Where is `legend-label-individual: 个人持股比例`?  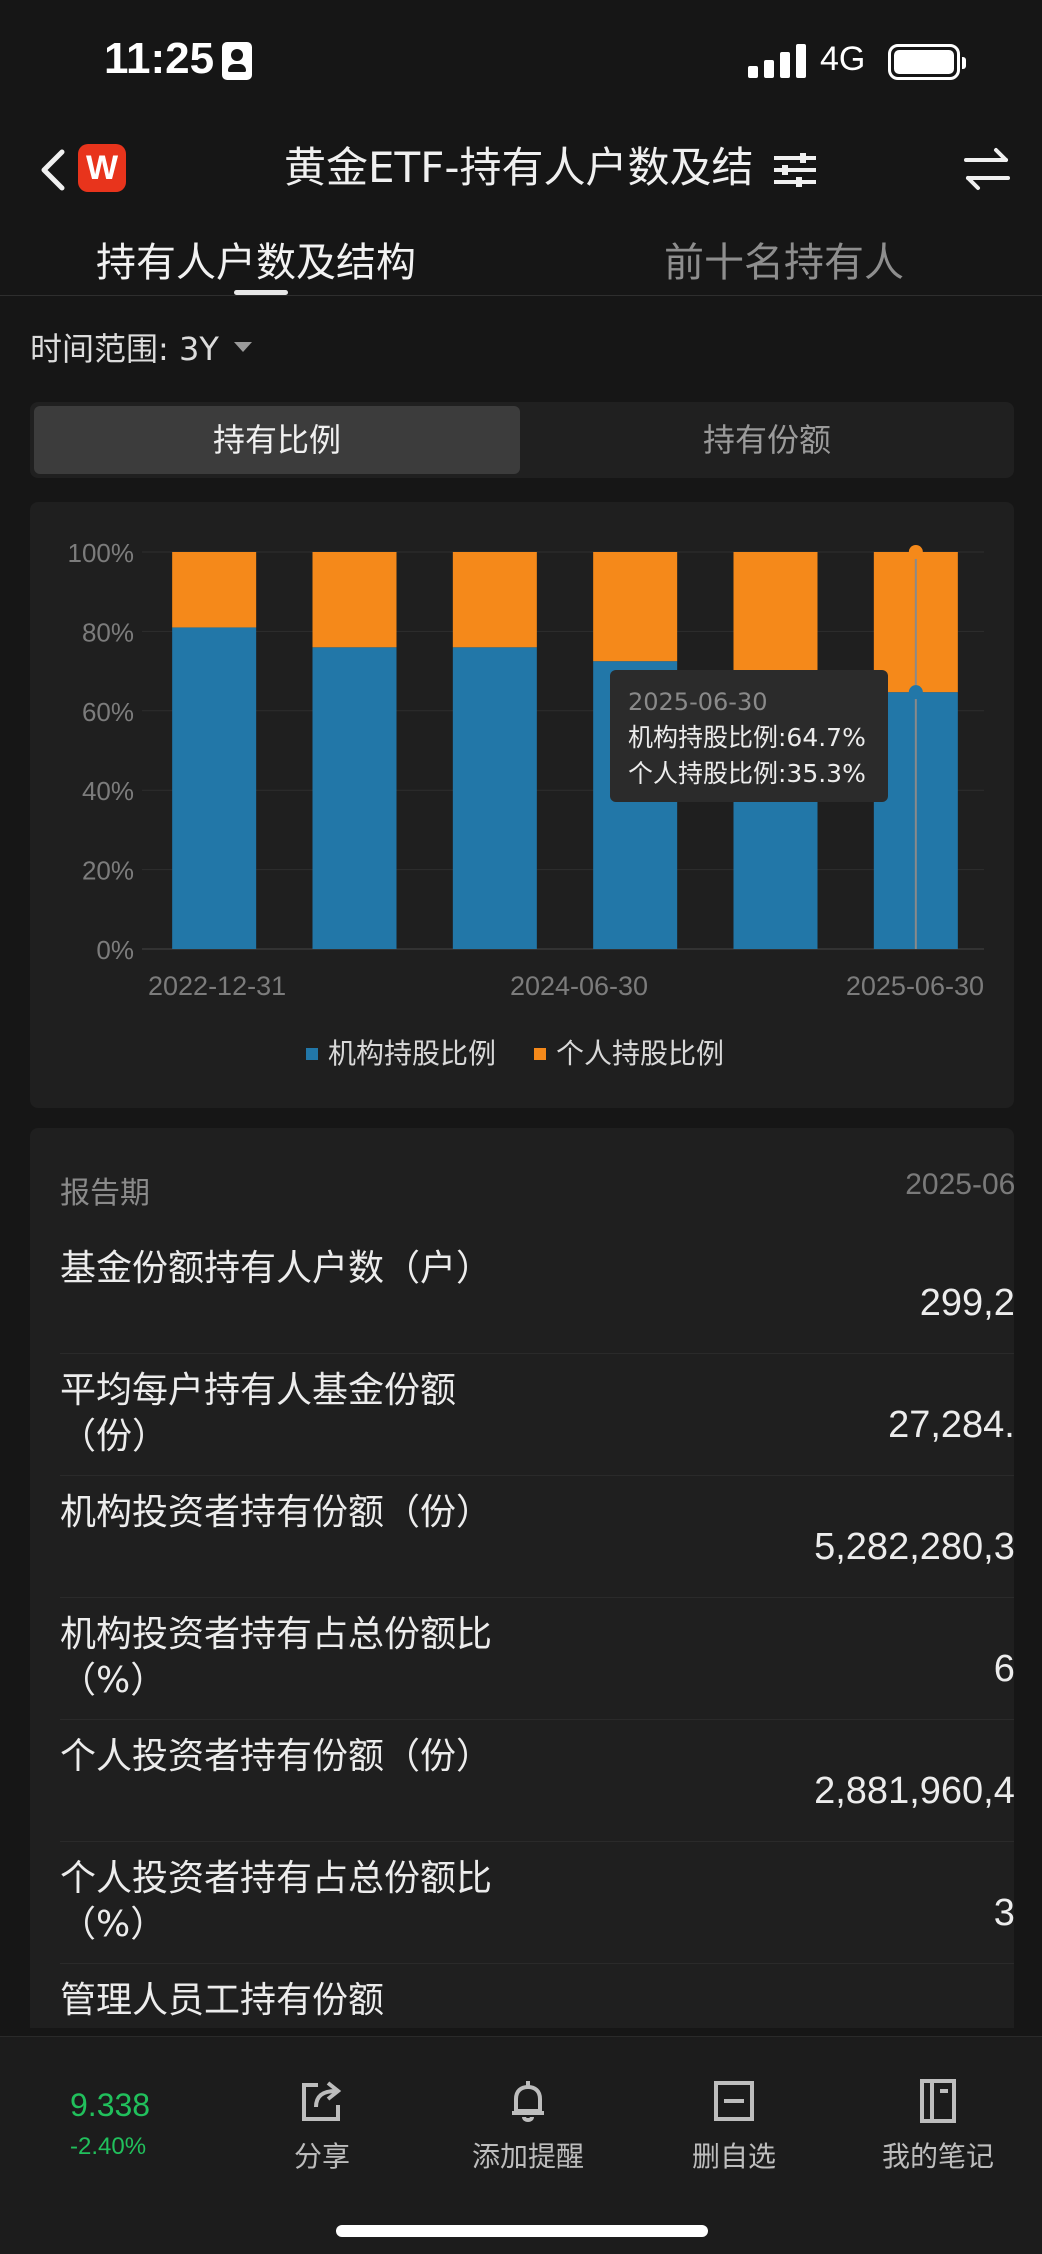 legend-label-individual: 个人持股比例 is located at coordinates (640, 1053).